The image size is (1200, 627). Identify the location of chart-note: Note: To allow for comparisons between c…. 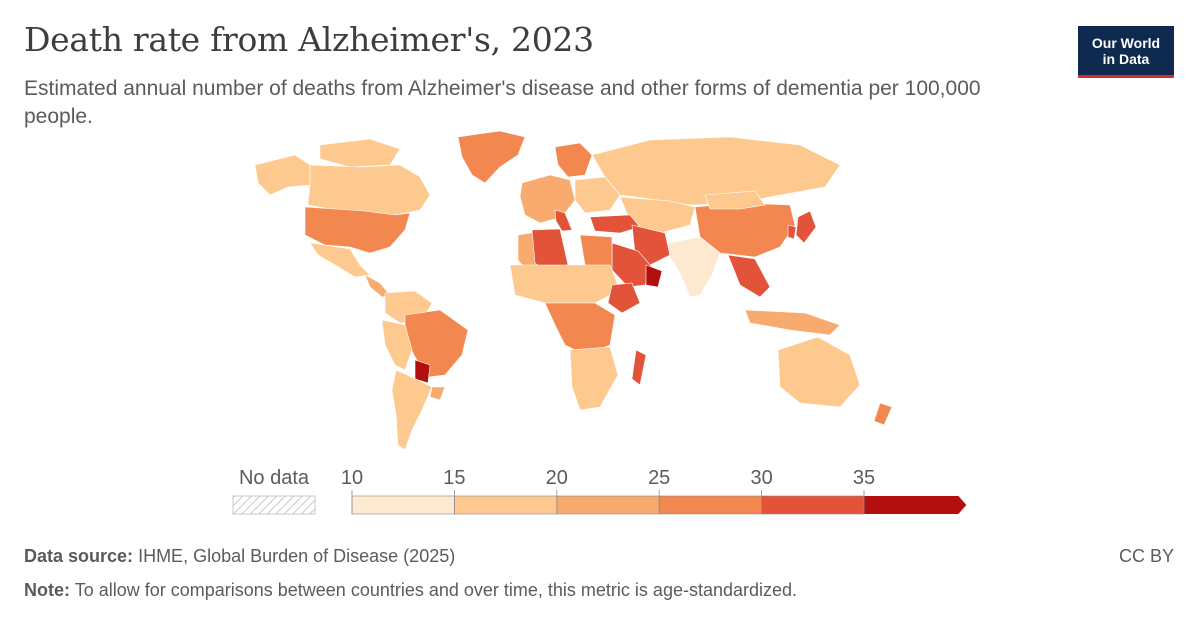
(410, 590).